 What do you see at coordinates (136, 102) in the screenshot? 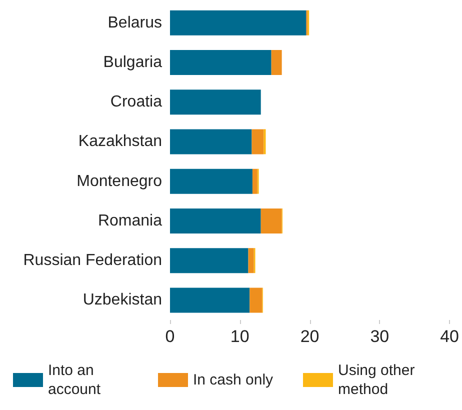
I see `y-tick-label: Croatia` at bounding box center [136, 102].